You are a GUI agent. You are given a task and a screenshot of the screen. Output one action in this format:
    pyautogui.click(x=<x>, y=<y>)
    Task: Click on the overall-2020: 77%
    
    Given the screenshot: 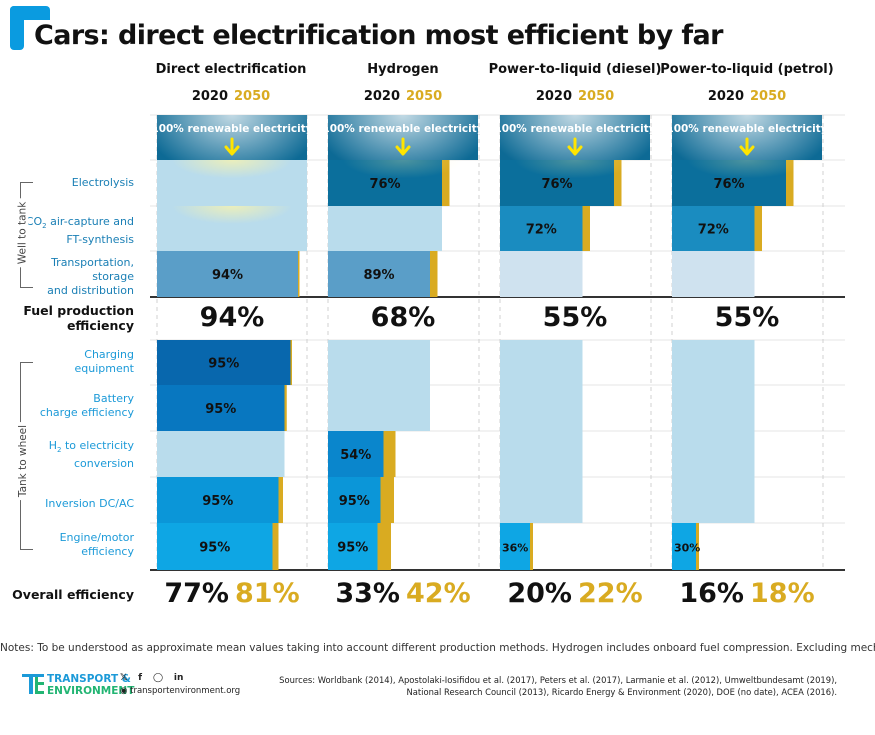 What is the action you would take?
    pyautogui.click(x=196, y=593)
    